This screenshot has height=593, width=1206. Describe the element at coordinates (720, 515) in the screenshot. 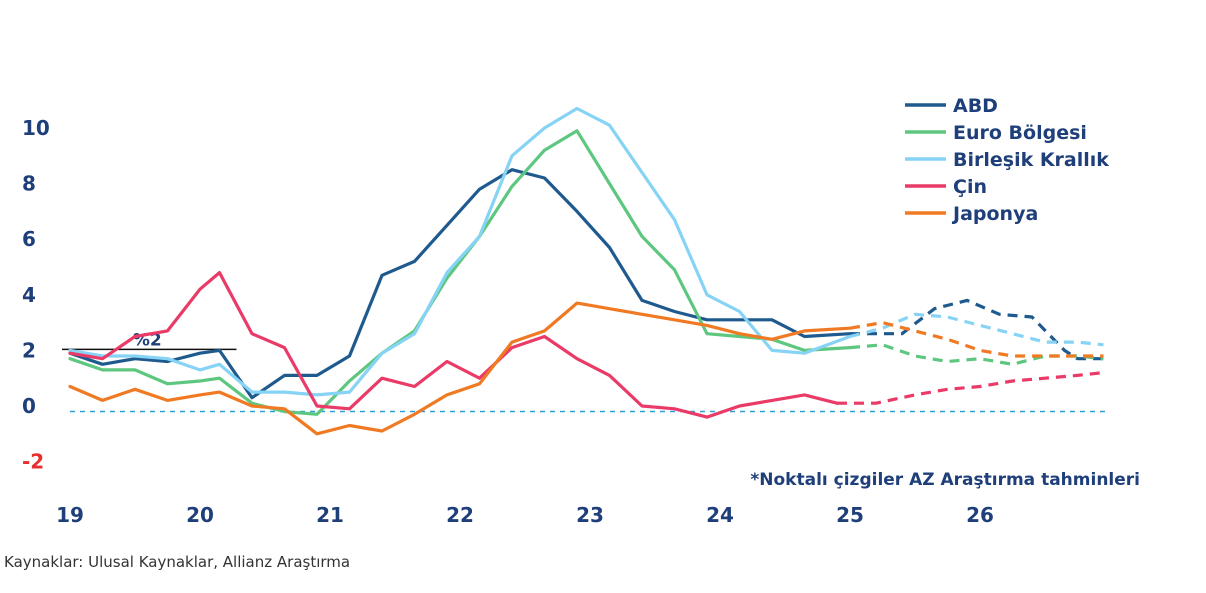

I see `x-tick-label: 24` at that location.